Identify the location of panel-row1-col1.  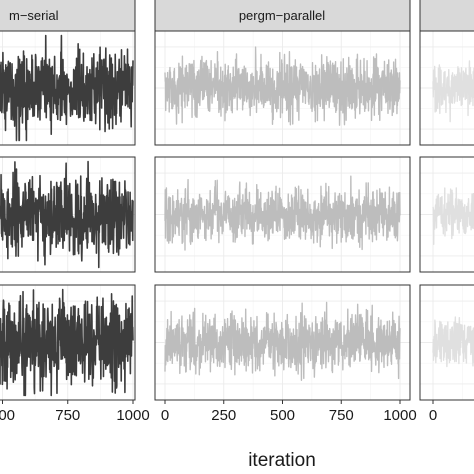
(68, 88).